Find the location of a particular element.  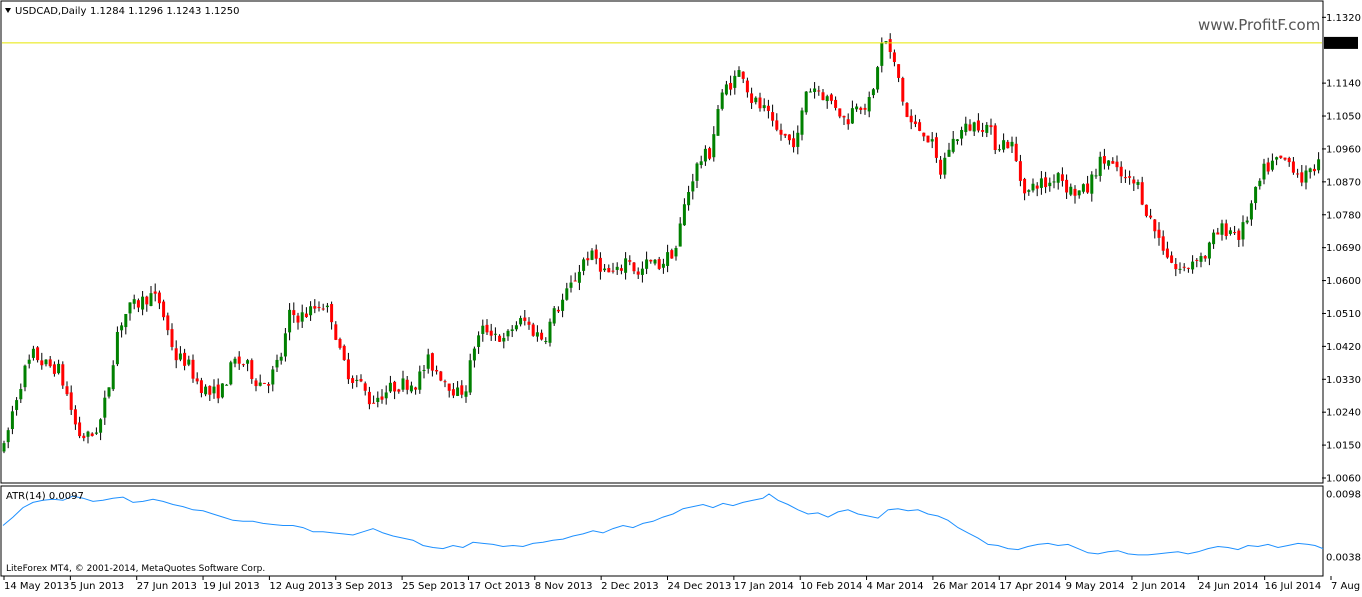

price-tick-label: 1.0960 is located at coordinates (1343, 149).